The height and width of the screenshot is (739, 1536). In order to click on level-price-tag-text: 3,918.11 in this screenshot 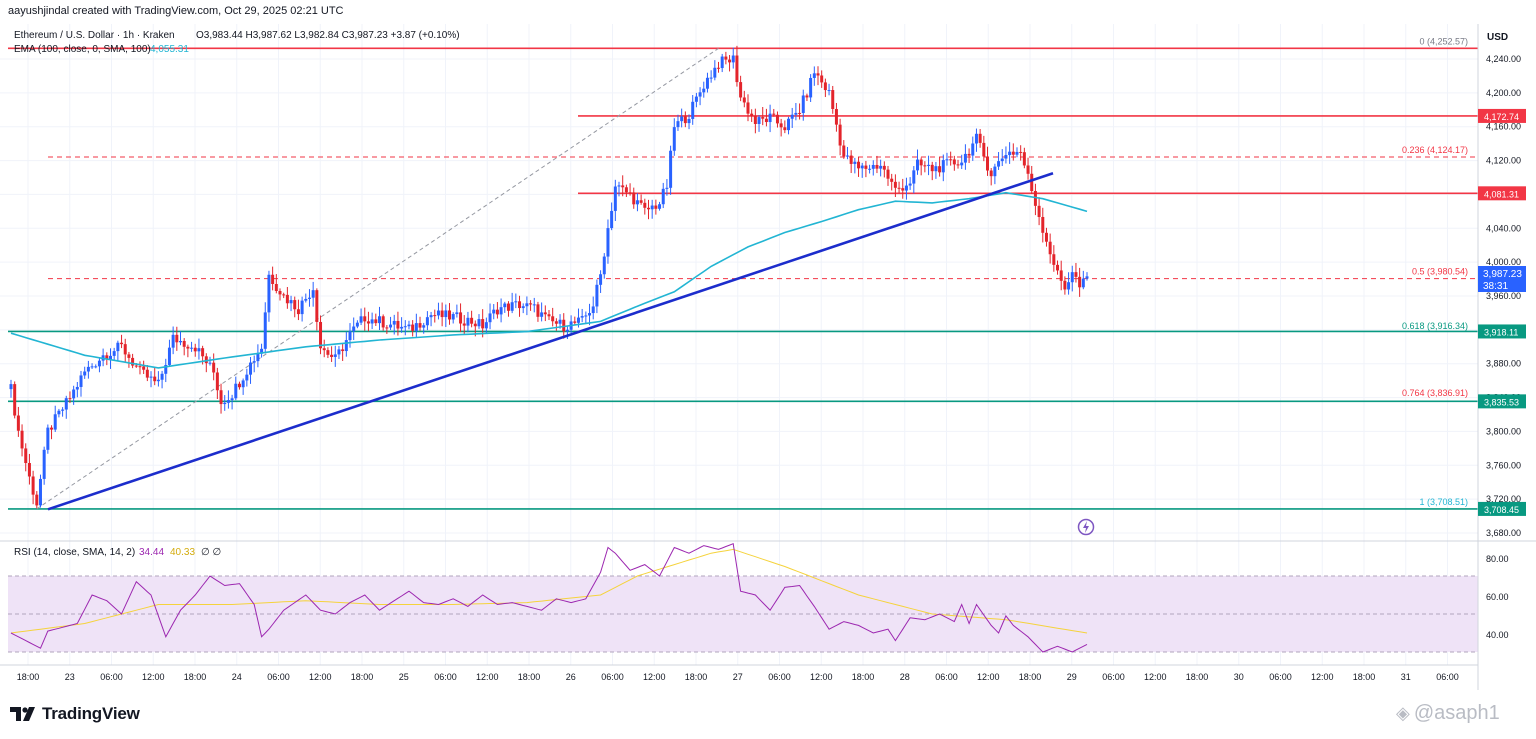, I will do `click(1501, 332)`.